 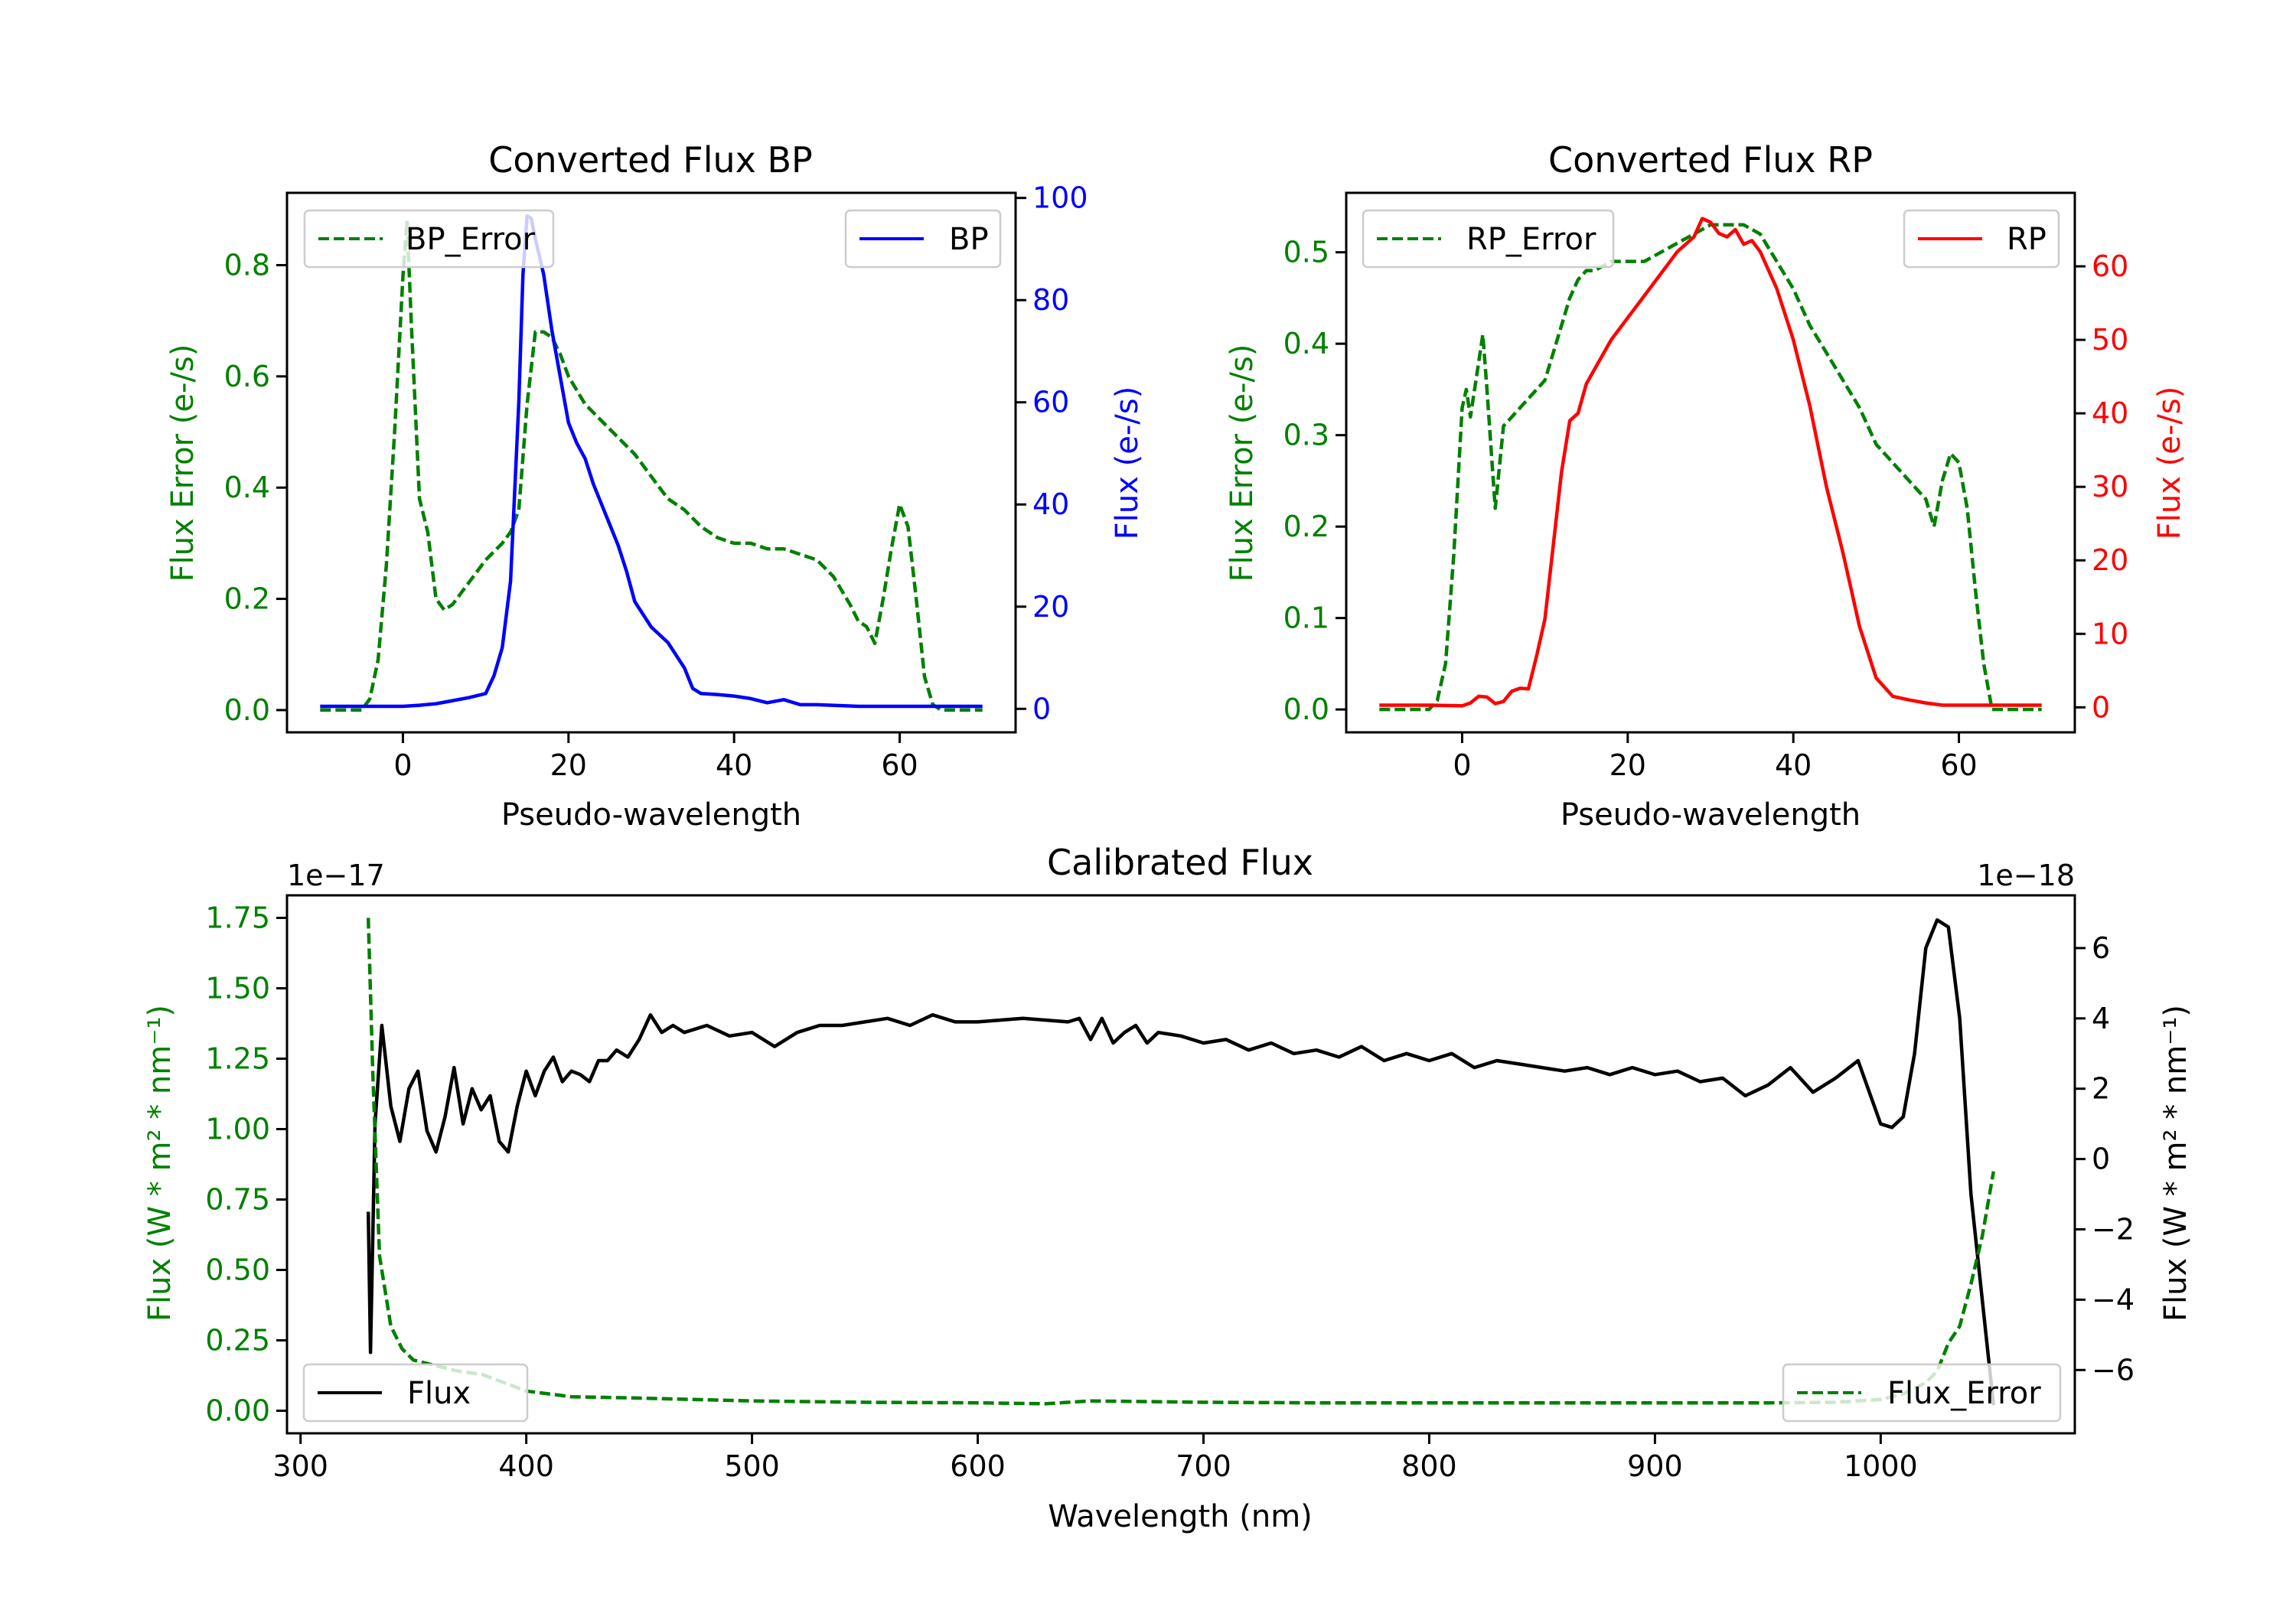 What do you see at coordinates (899, 765) in the screenshot?
I see `bp-xtick-label: 60` at bounding box center [899, 765].